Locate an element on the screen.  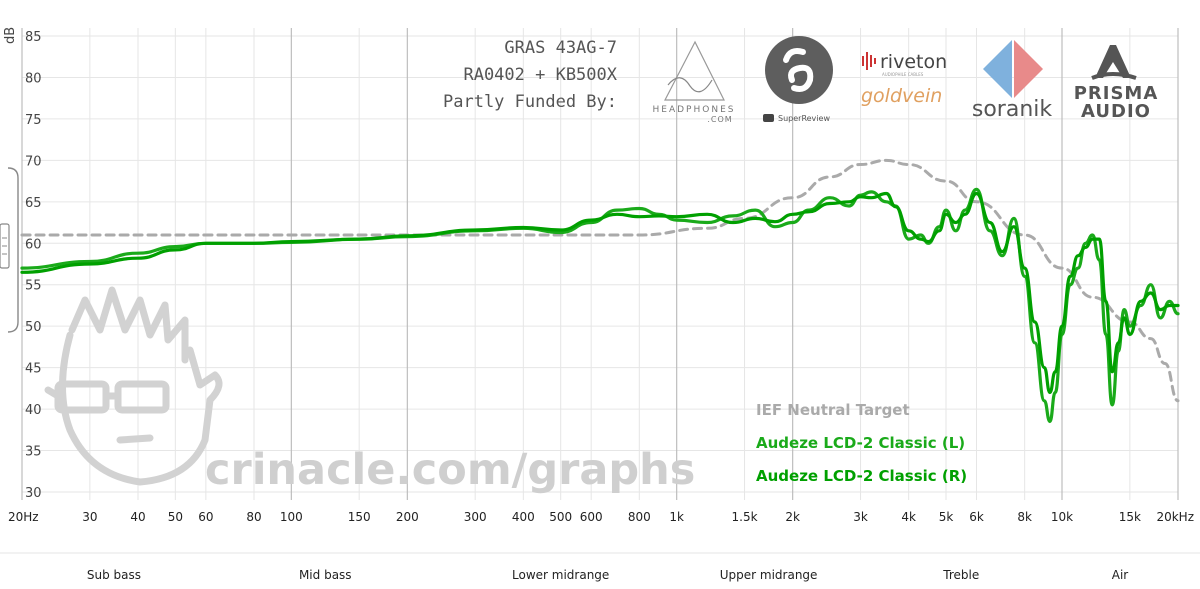
band-label: Air is located at coordinates (1120, 575).